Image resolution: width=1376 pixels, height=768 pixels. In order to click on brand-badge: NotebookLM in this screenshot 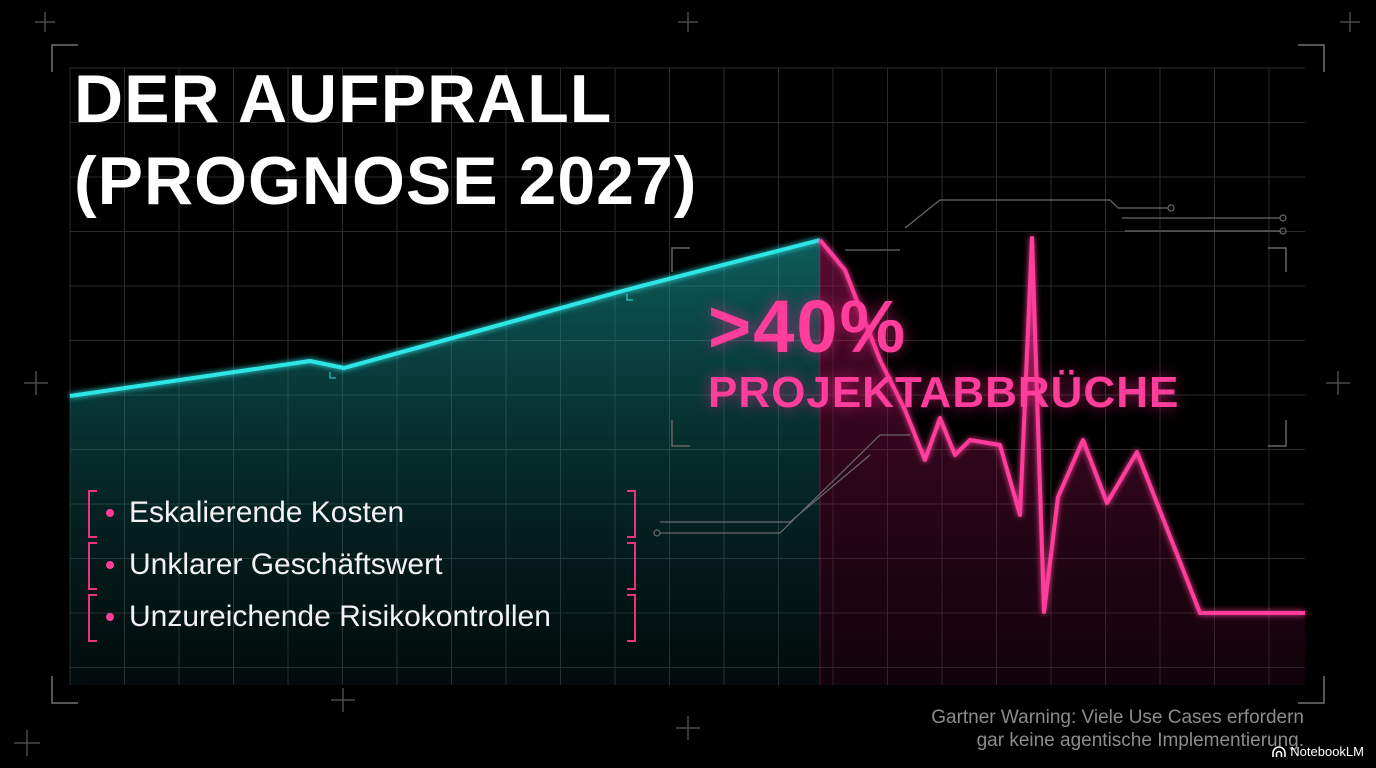, I will do `click(1318, 751)`.